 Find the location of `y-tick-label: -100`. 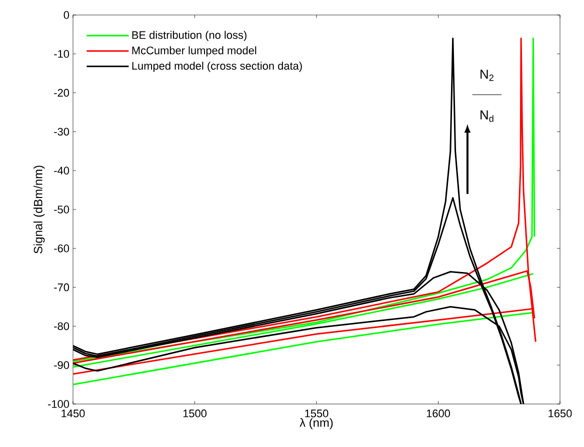

y-tick-label: -100 is located at coordinates (59, 404).